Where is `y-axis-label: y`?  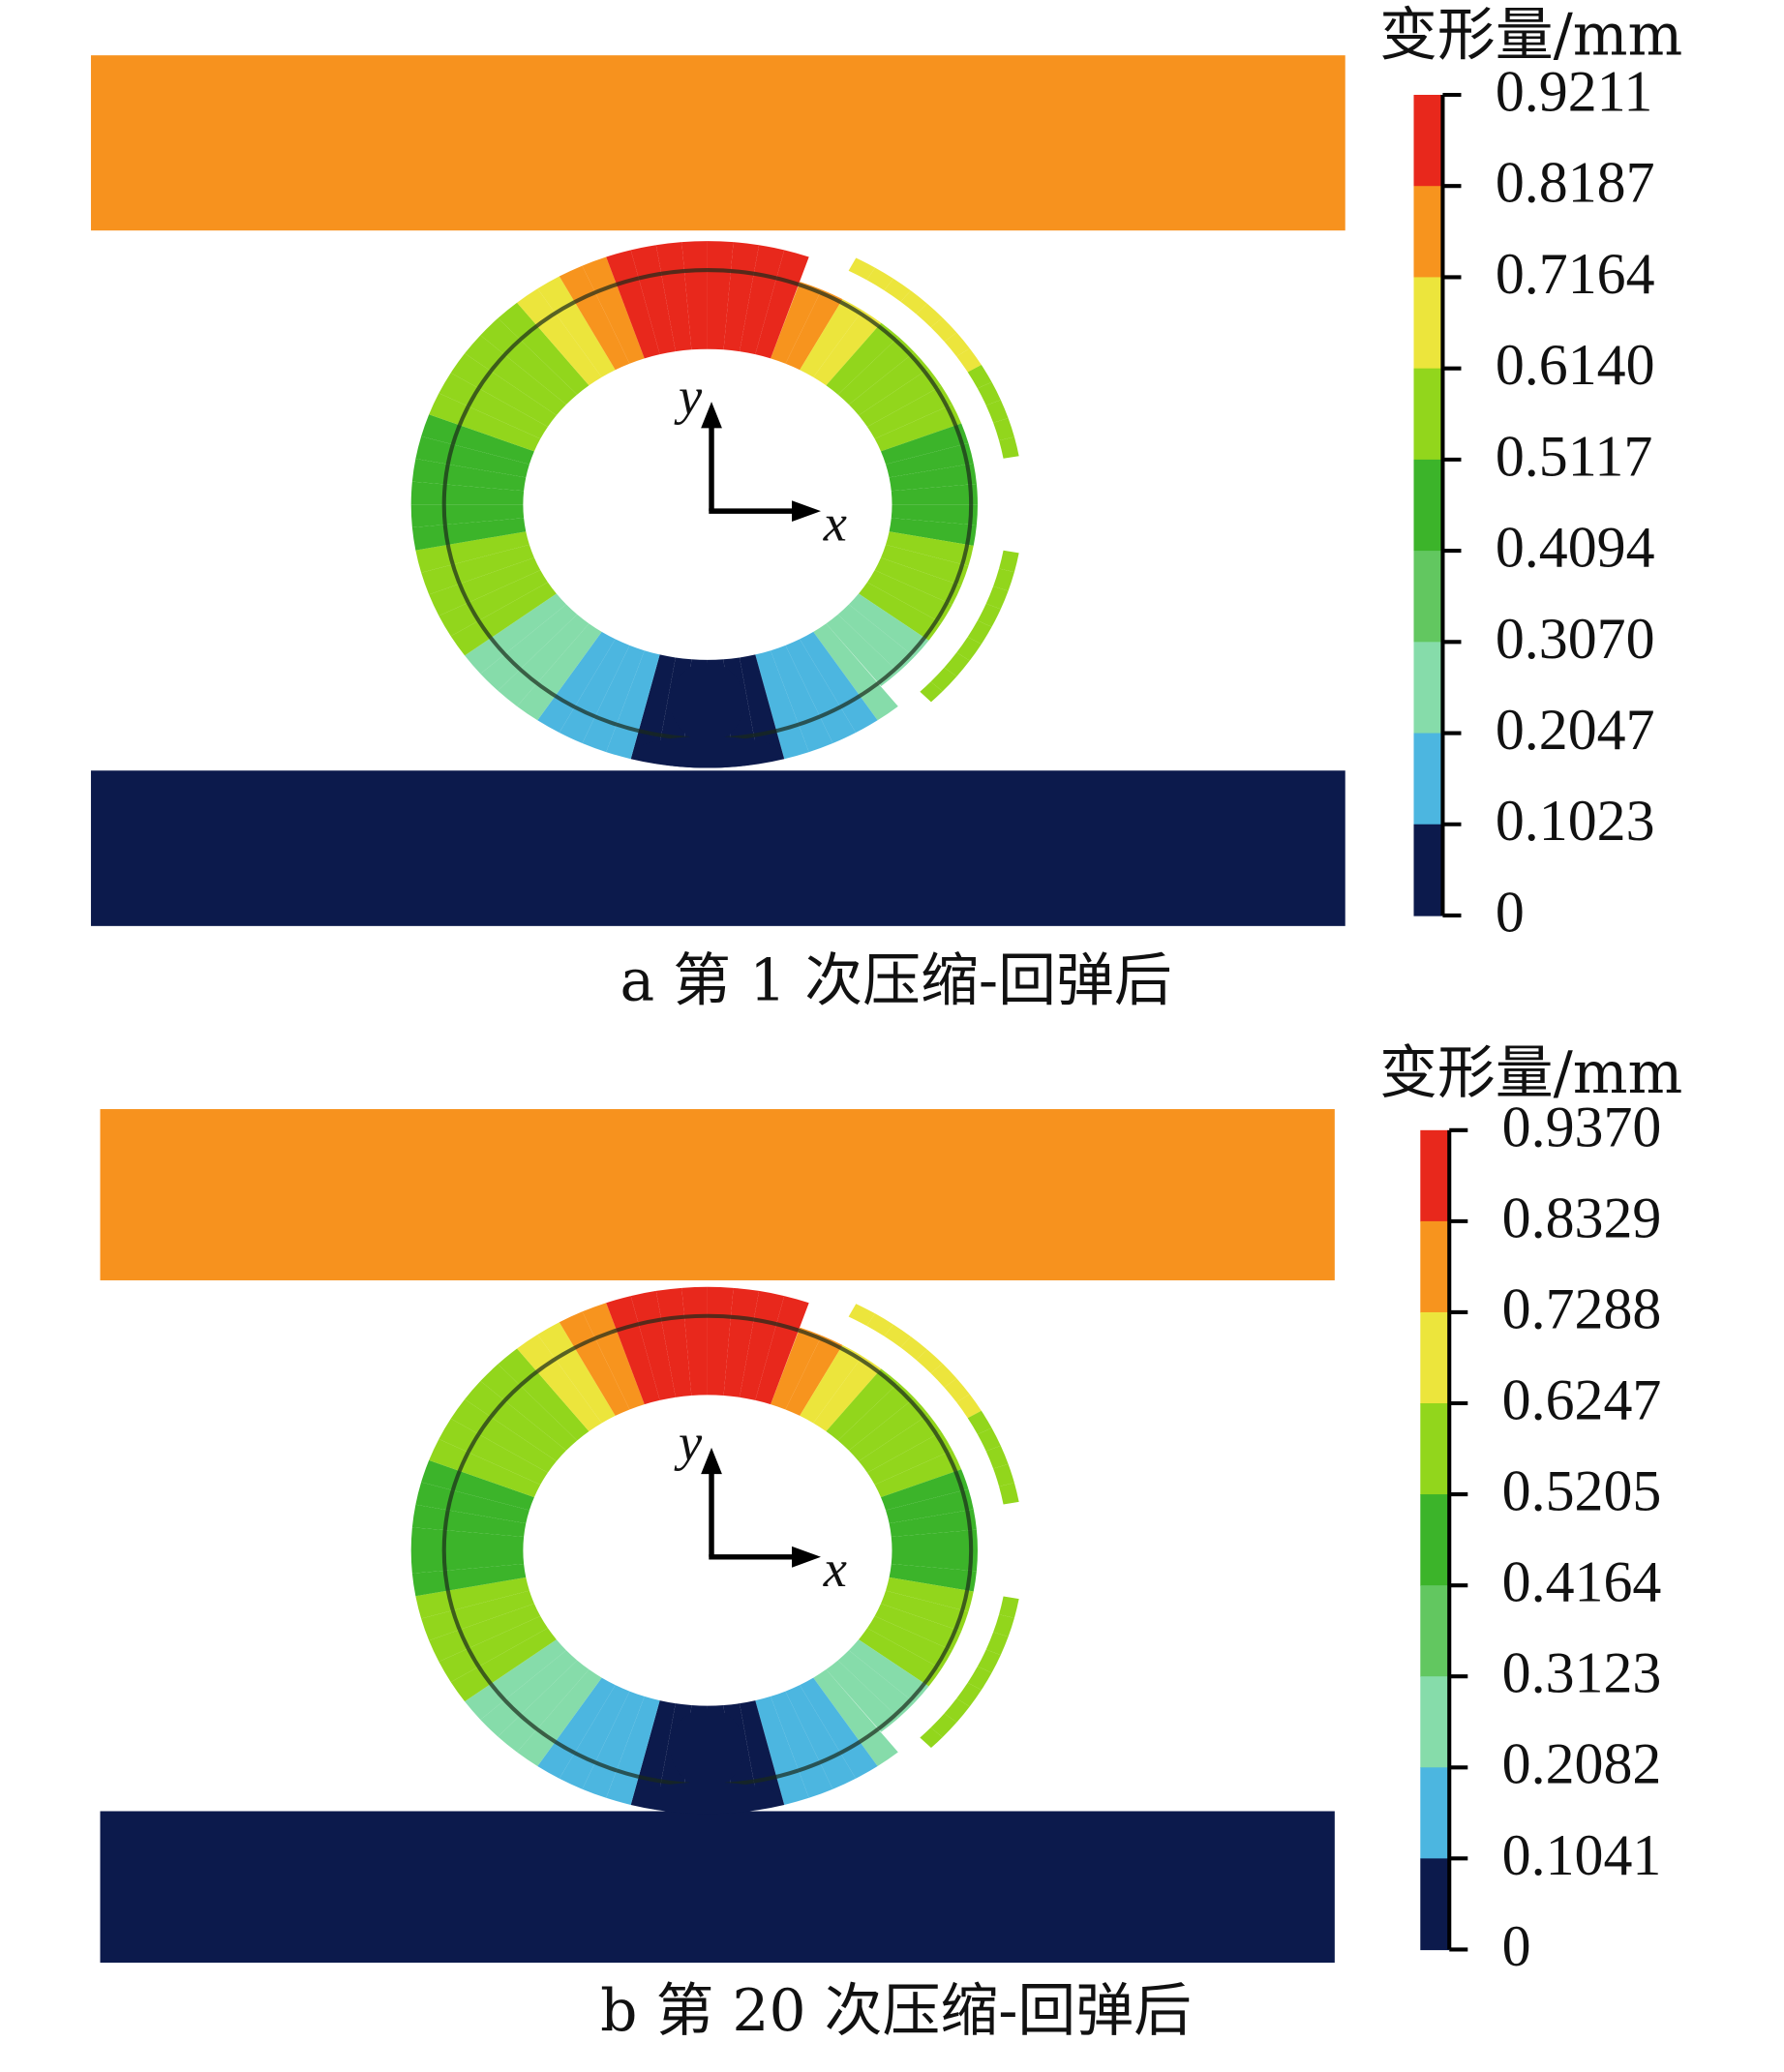 y-axis-label: y is located at coordinates (689, 1441).